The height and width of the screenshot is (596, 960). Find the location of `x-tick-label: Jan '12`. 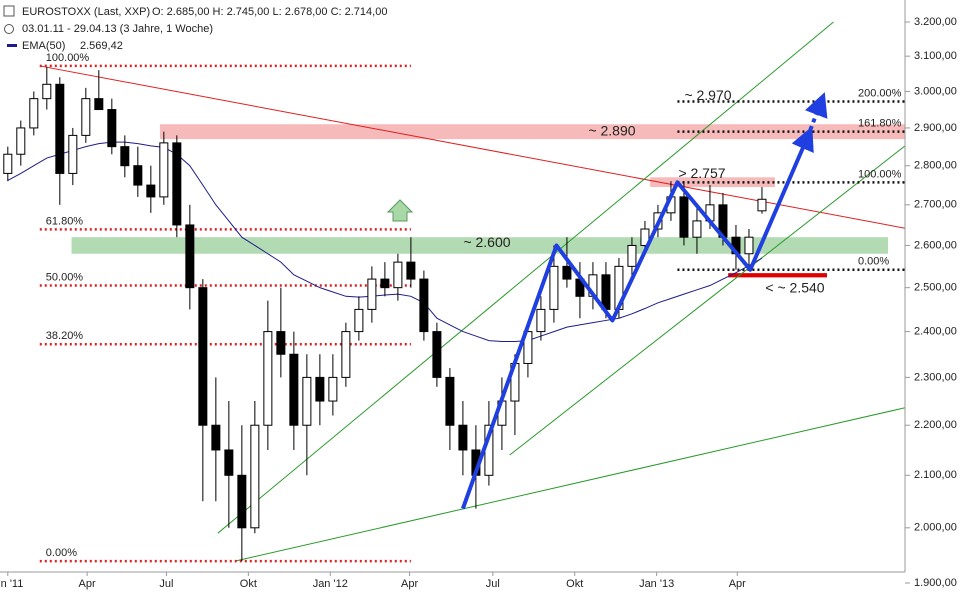

x-tick-label: Jan '12 is located at coordinates (330, 584).